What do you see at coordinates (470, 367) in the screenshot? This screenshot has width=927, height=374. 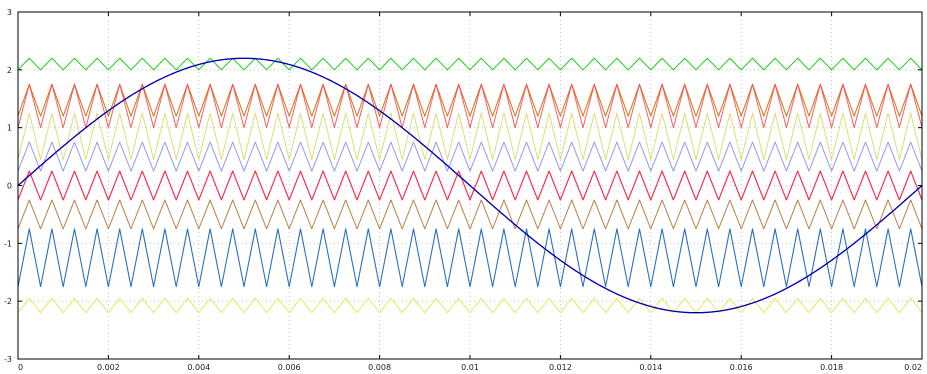 I see `x-tick-label: 0.01` at bounding box center [470, 367].